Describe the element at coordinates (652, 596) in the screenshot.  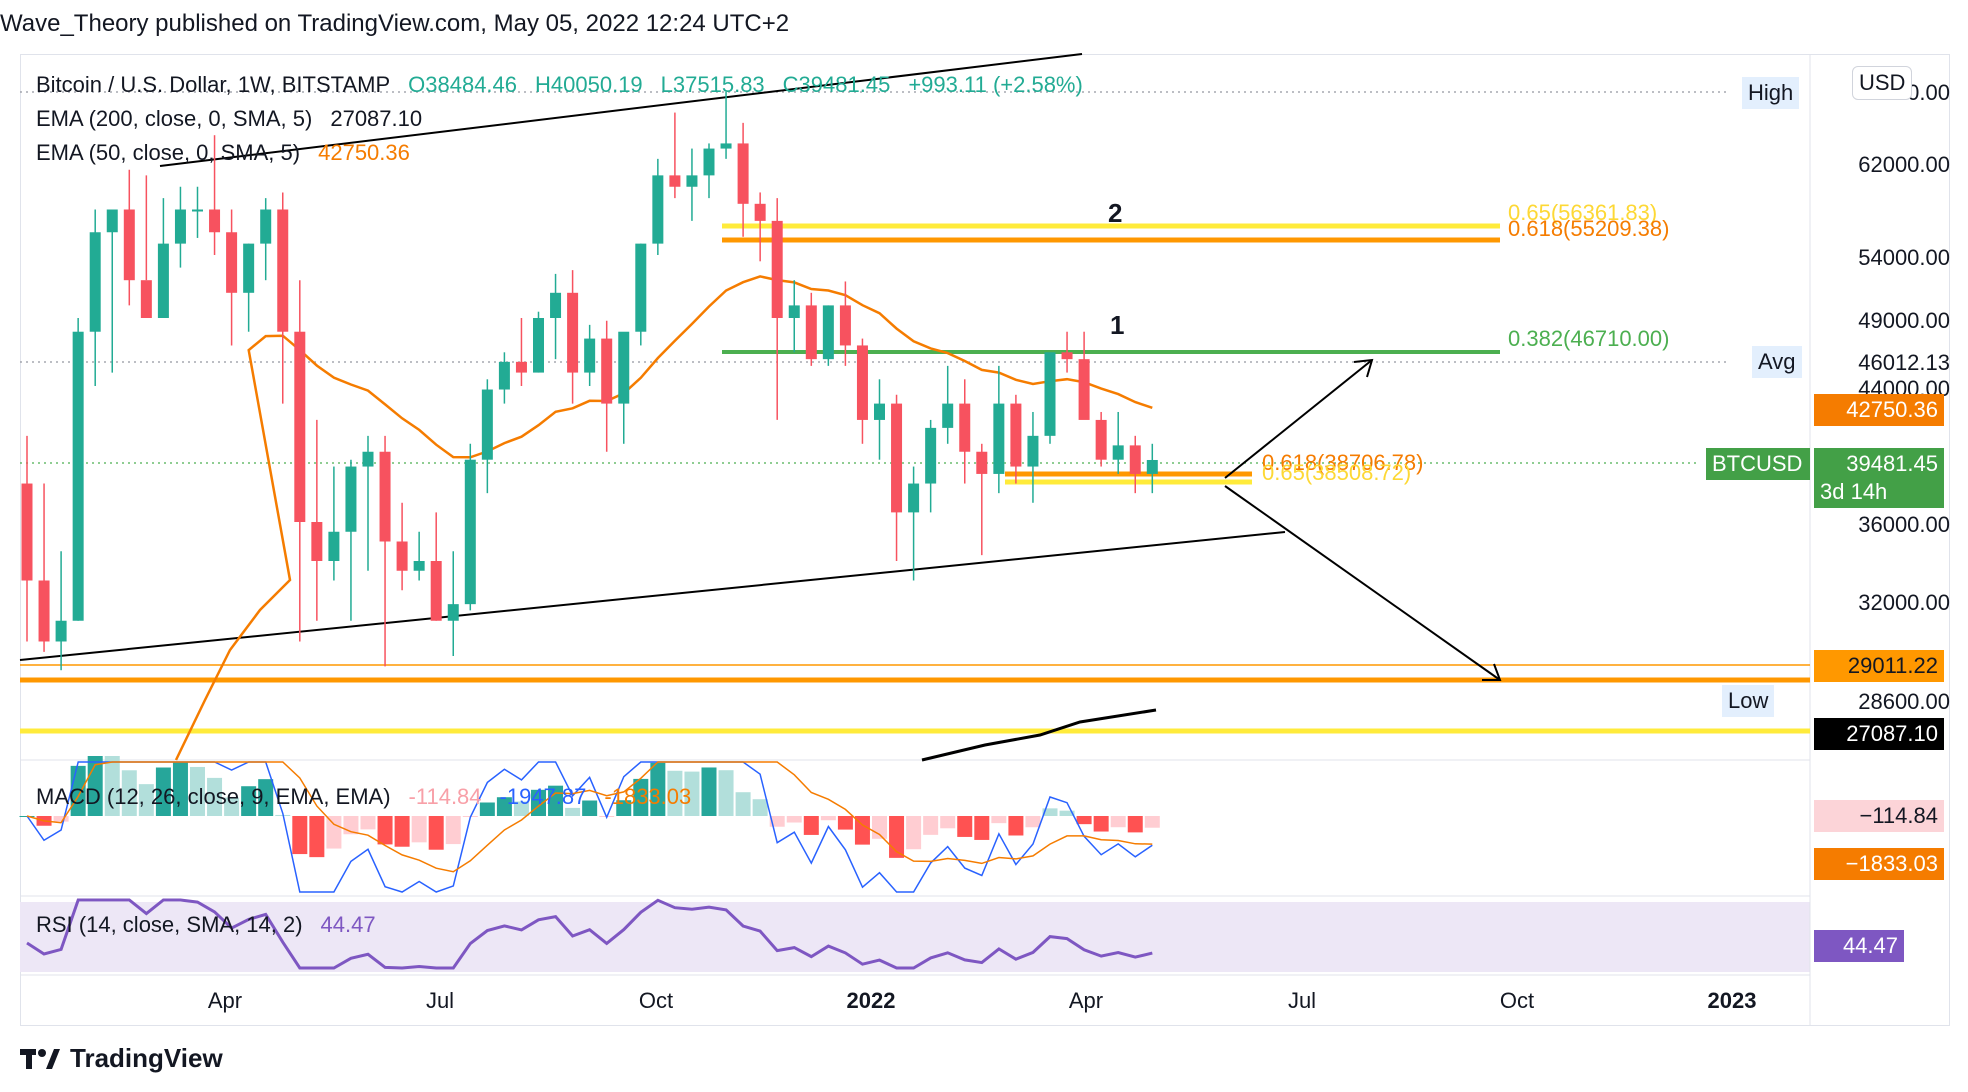
I see `lower-channel-line` at that location.